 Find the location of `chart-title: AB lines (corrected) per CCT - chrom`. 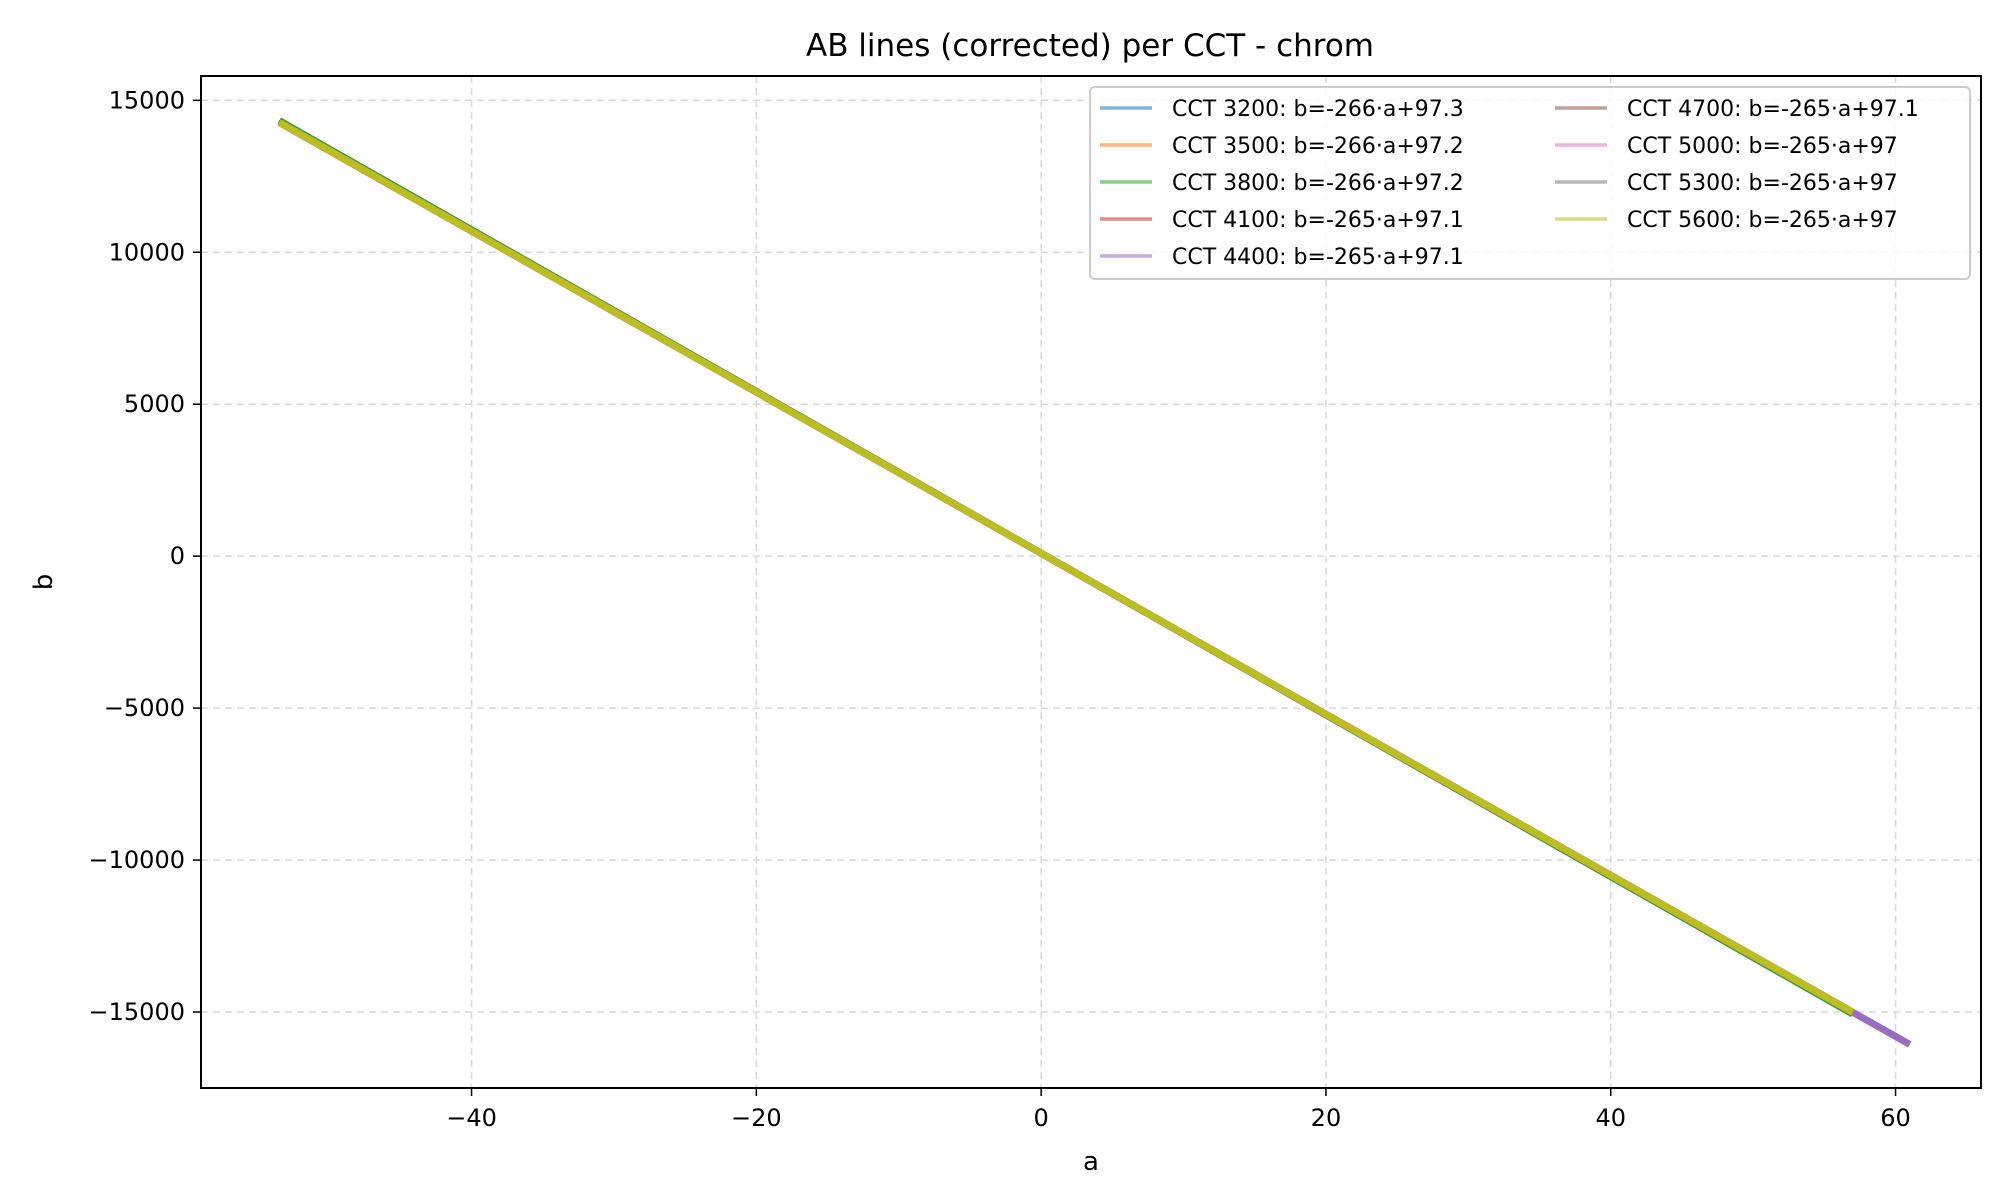

chart-title: AB lines (corrected) per CCT - chrom is located at coordinates (1090, 46).